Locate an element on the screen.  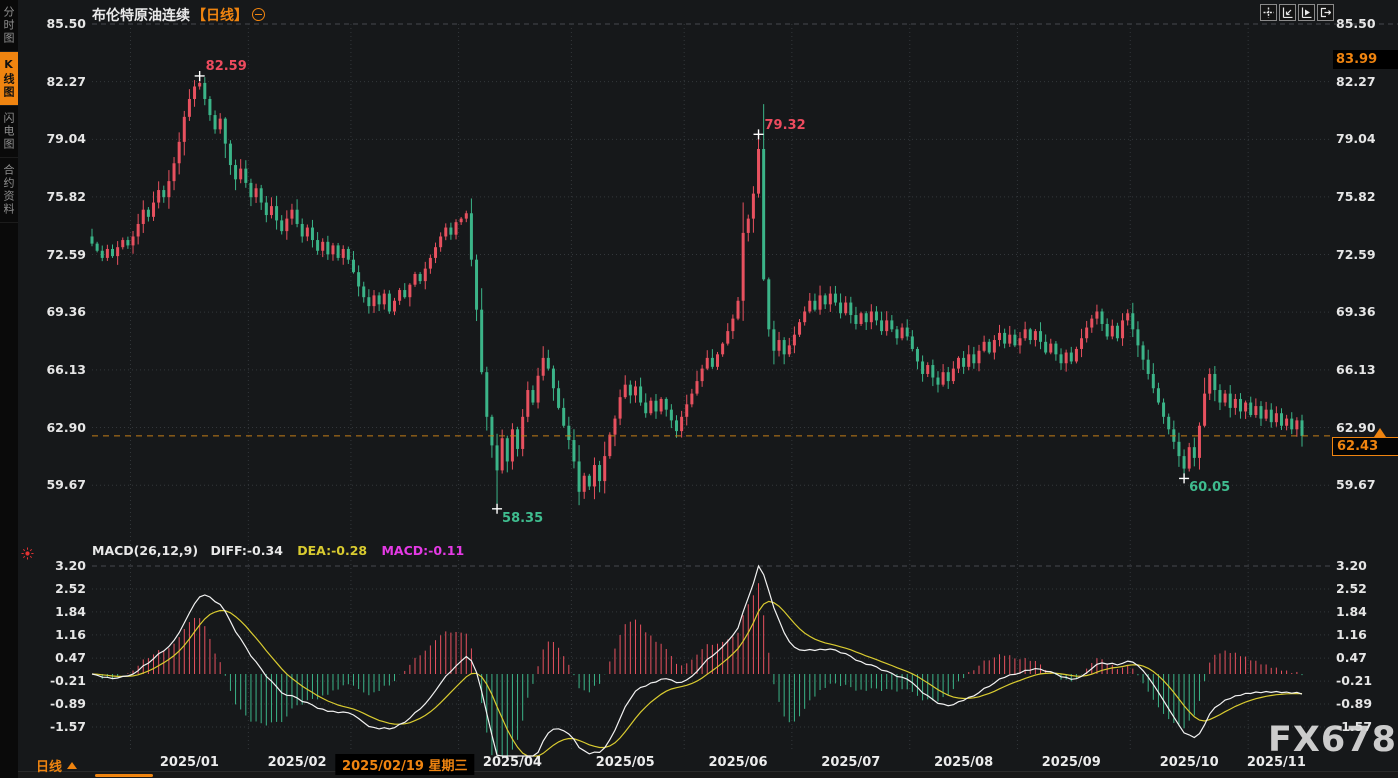
macd-axis-label-right: 3.20 is located at coordinates (1351, 565).